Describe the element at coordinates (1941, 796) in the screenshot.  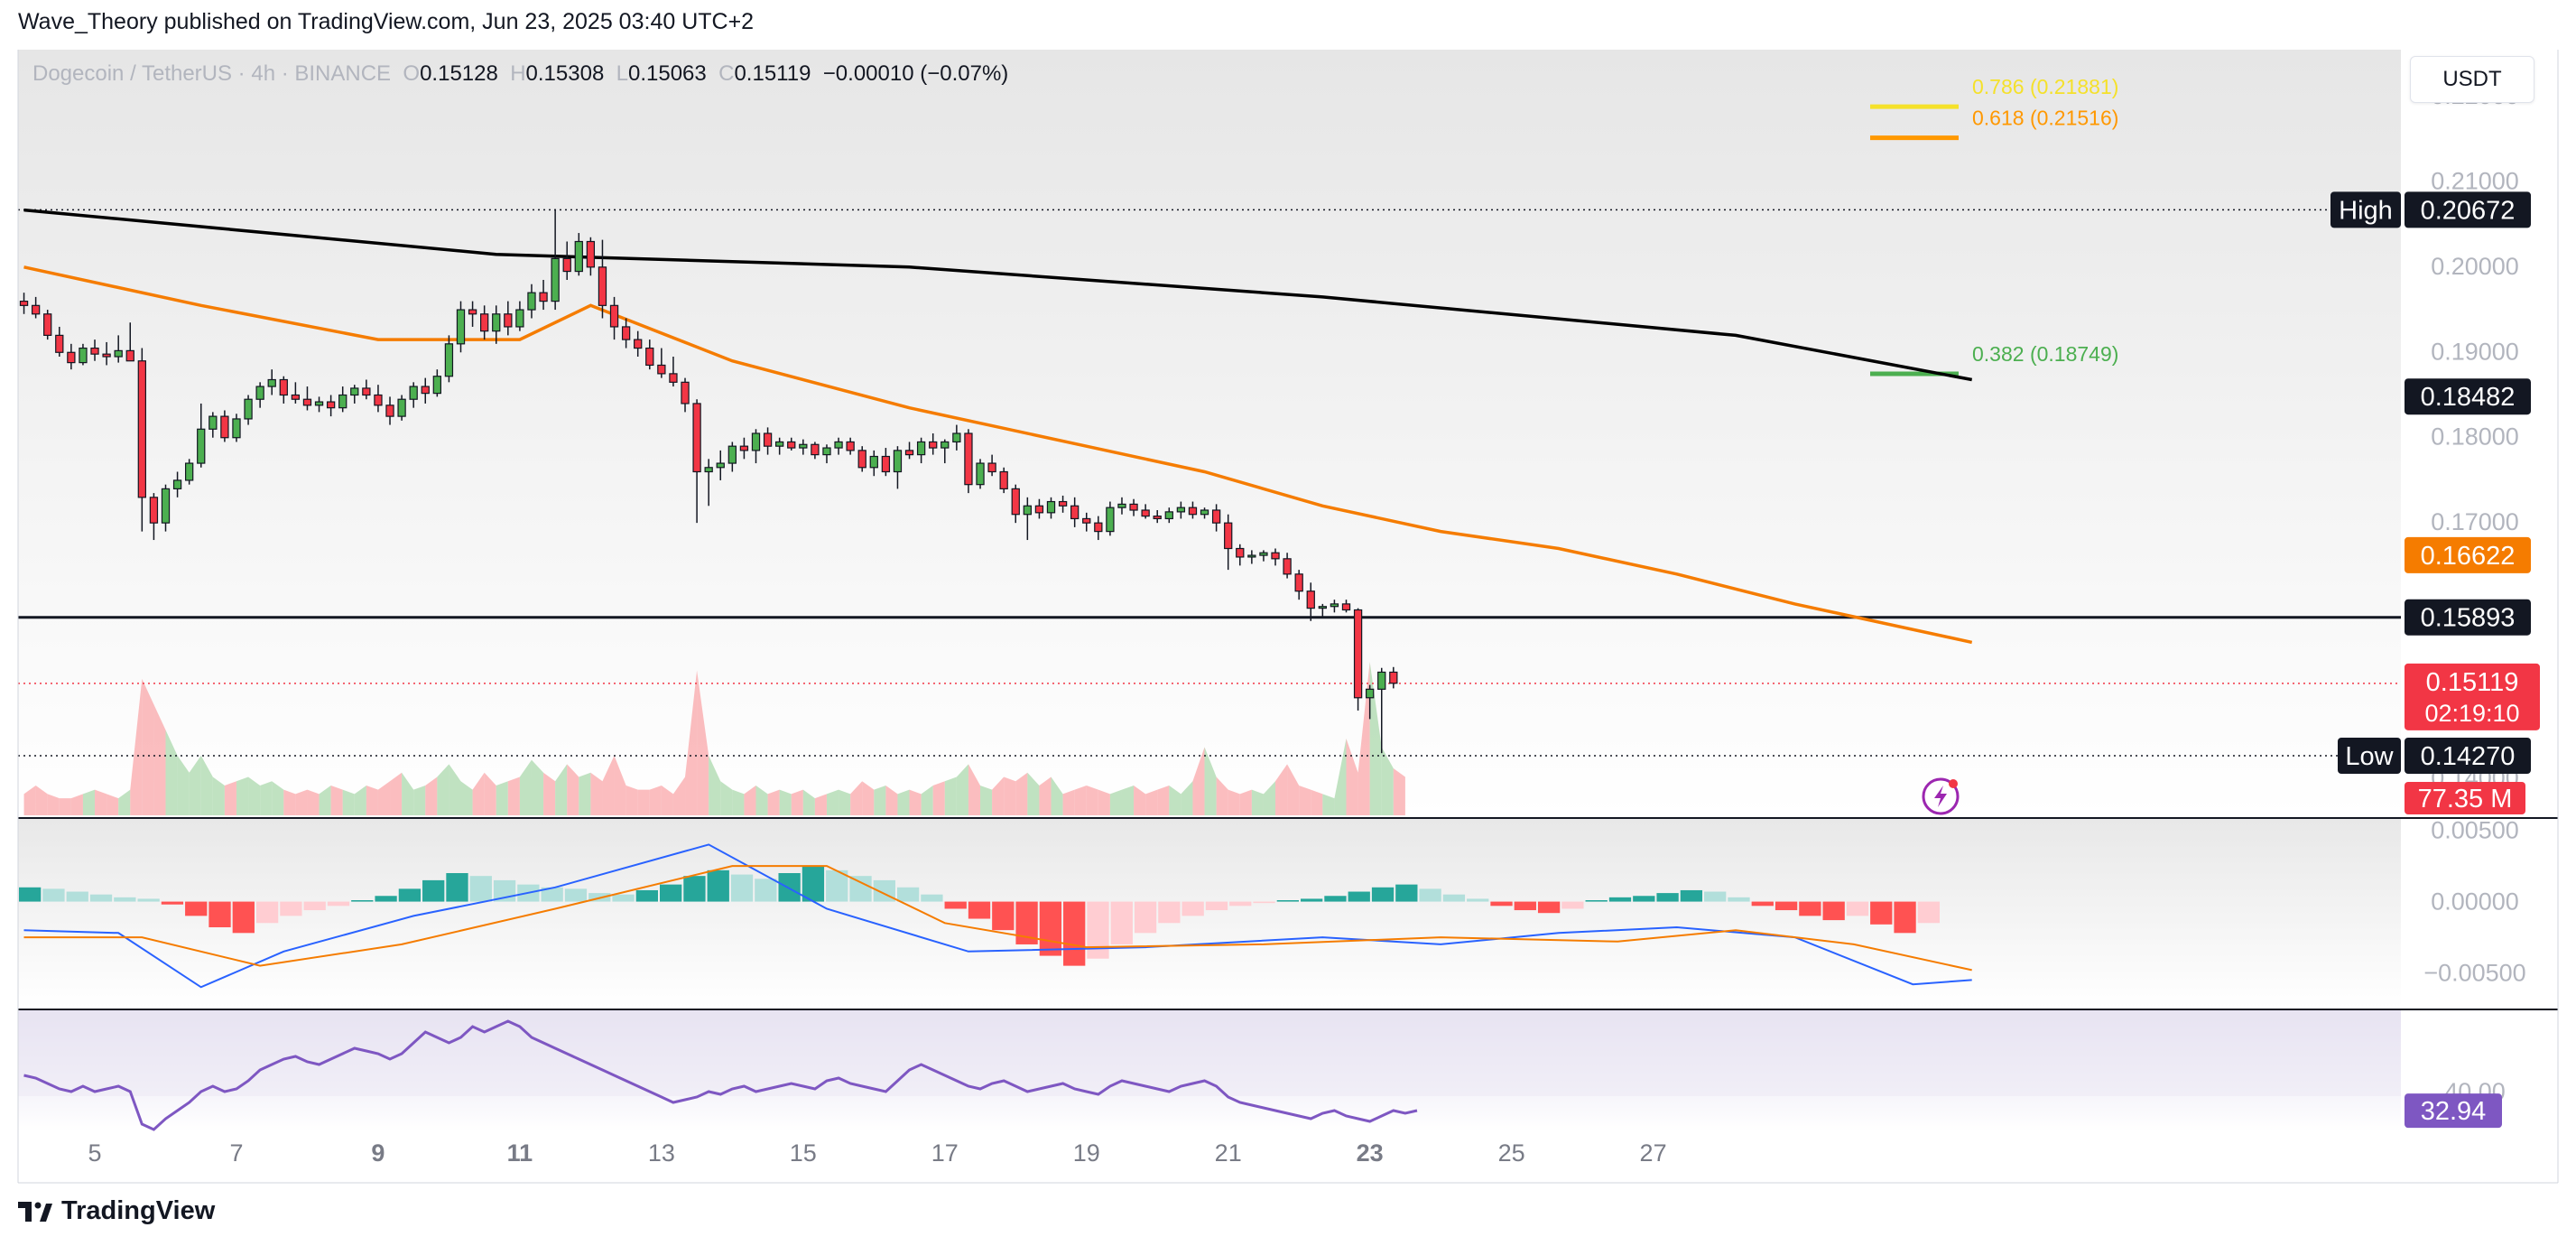
I see `lightning-icon` at that location.